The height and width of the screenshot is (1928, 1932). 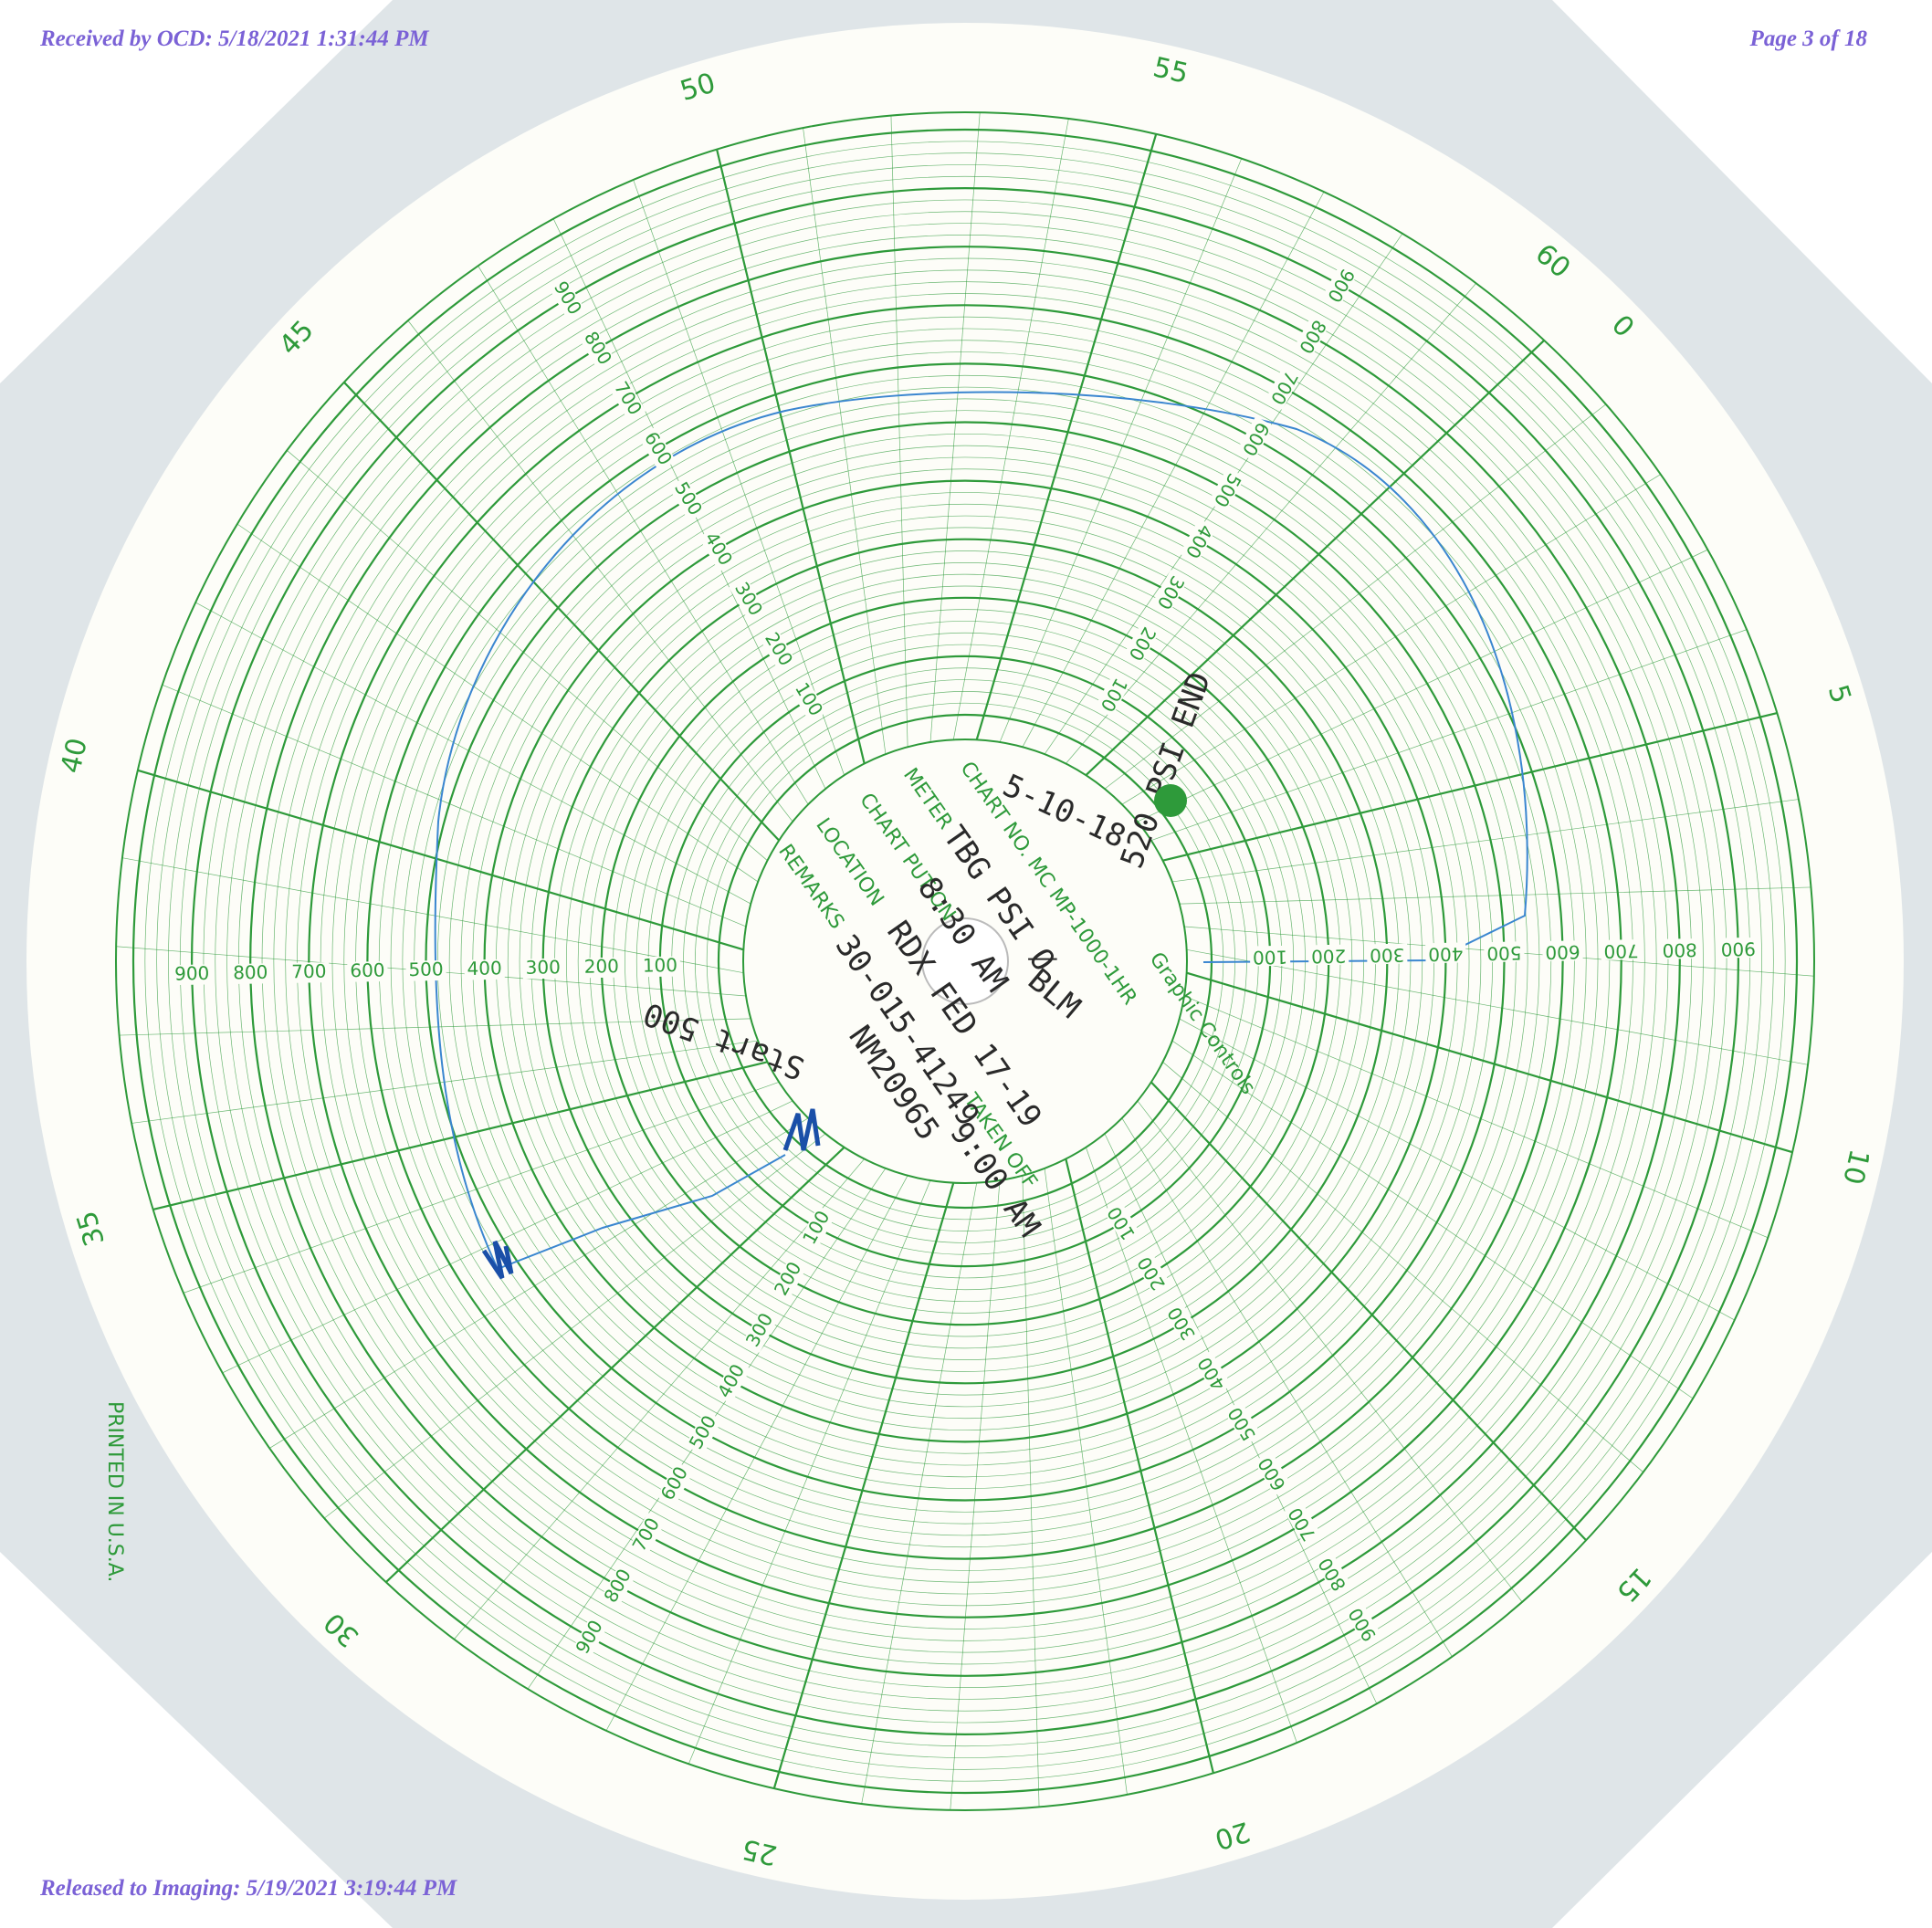 I want to click on center-hole, so click(x=965, y=961).